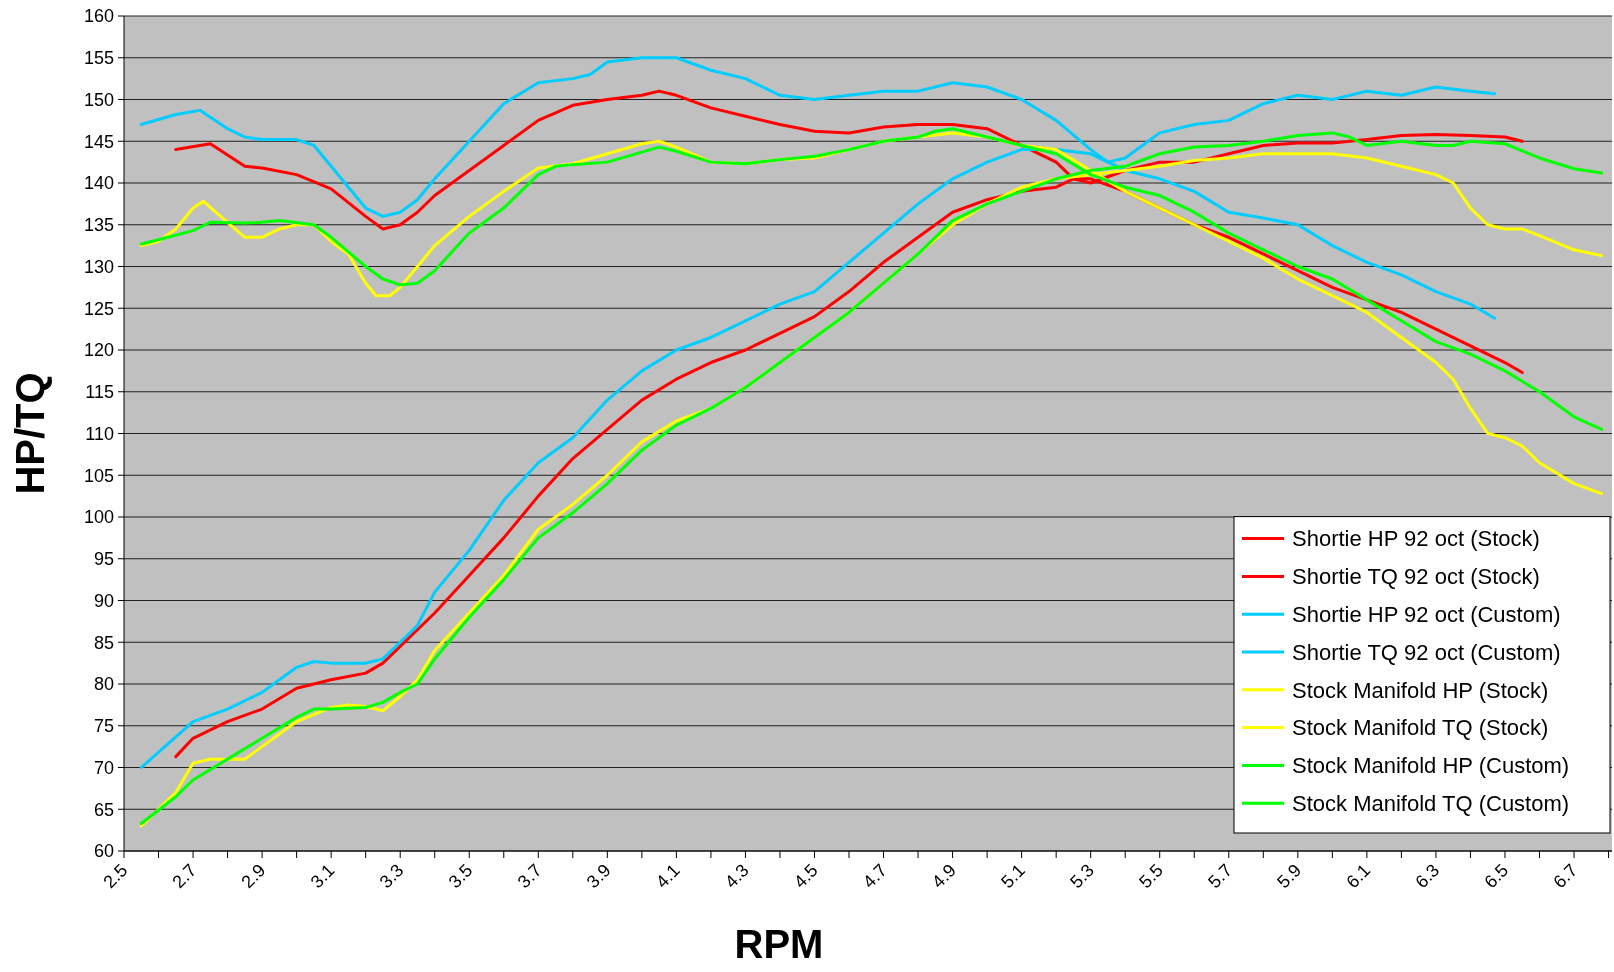  Describe the element at coordinates (1013, 876) in the screenshot. I see `x-tick-label: 5.1` at that location.